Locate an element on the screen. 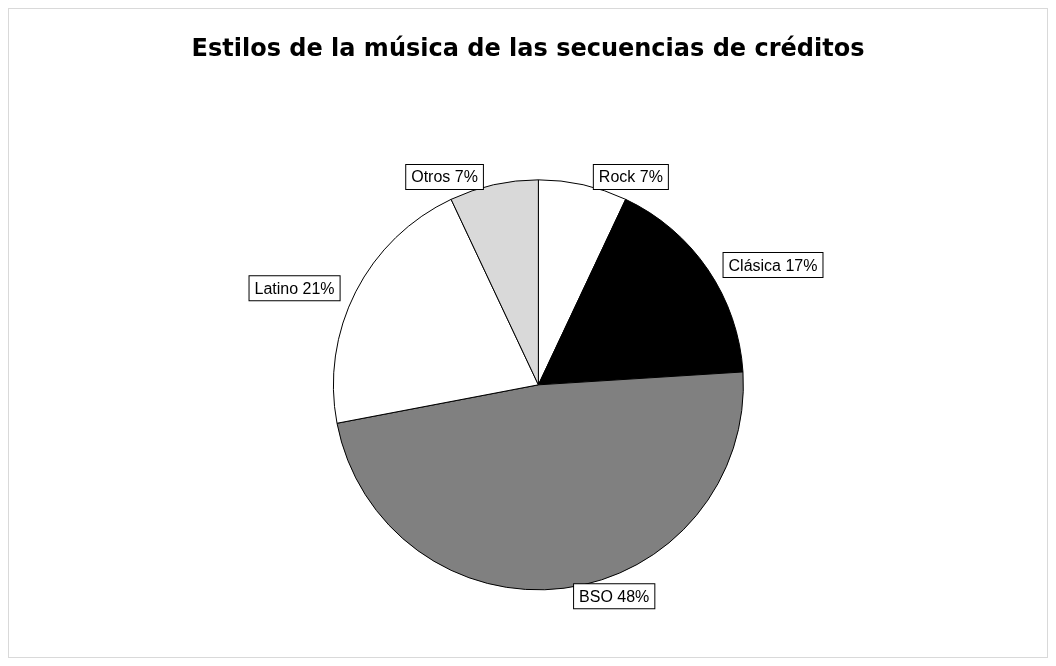  chart-title: Estilos de la música de las secuencias de créditos is located at coordinates (528, 48).